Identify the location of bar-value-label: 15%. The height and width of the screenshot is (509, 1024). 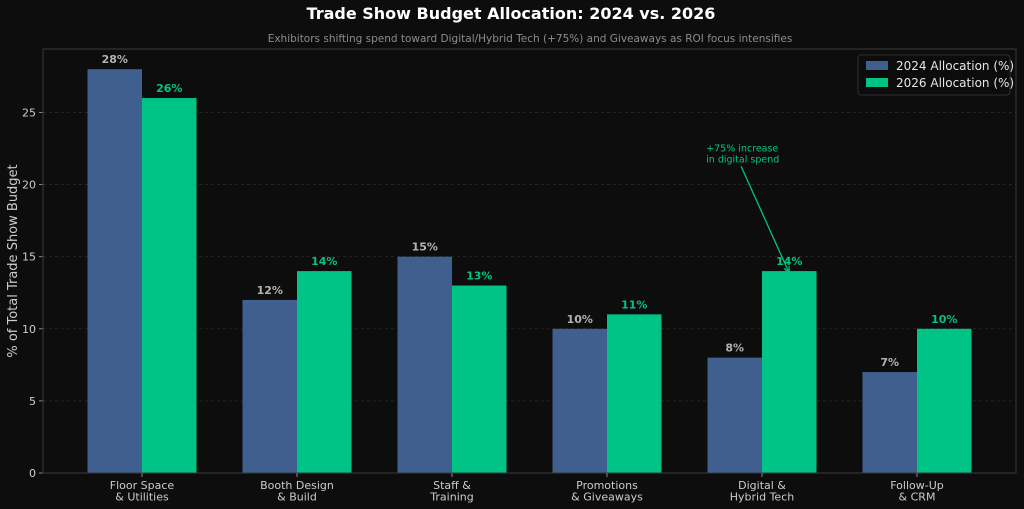
(425, 247).